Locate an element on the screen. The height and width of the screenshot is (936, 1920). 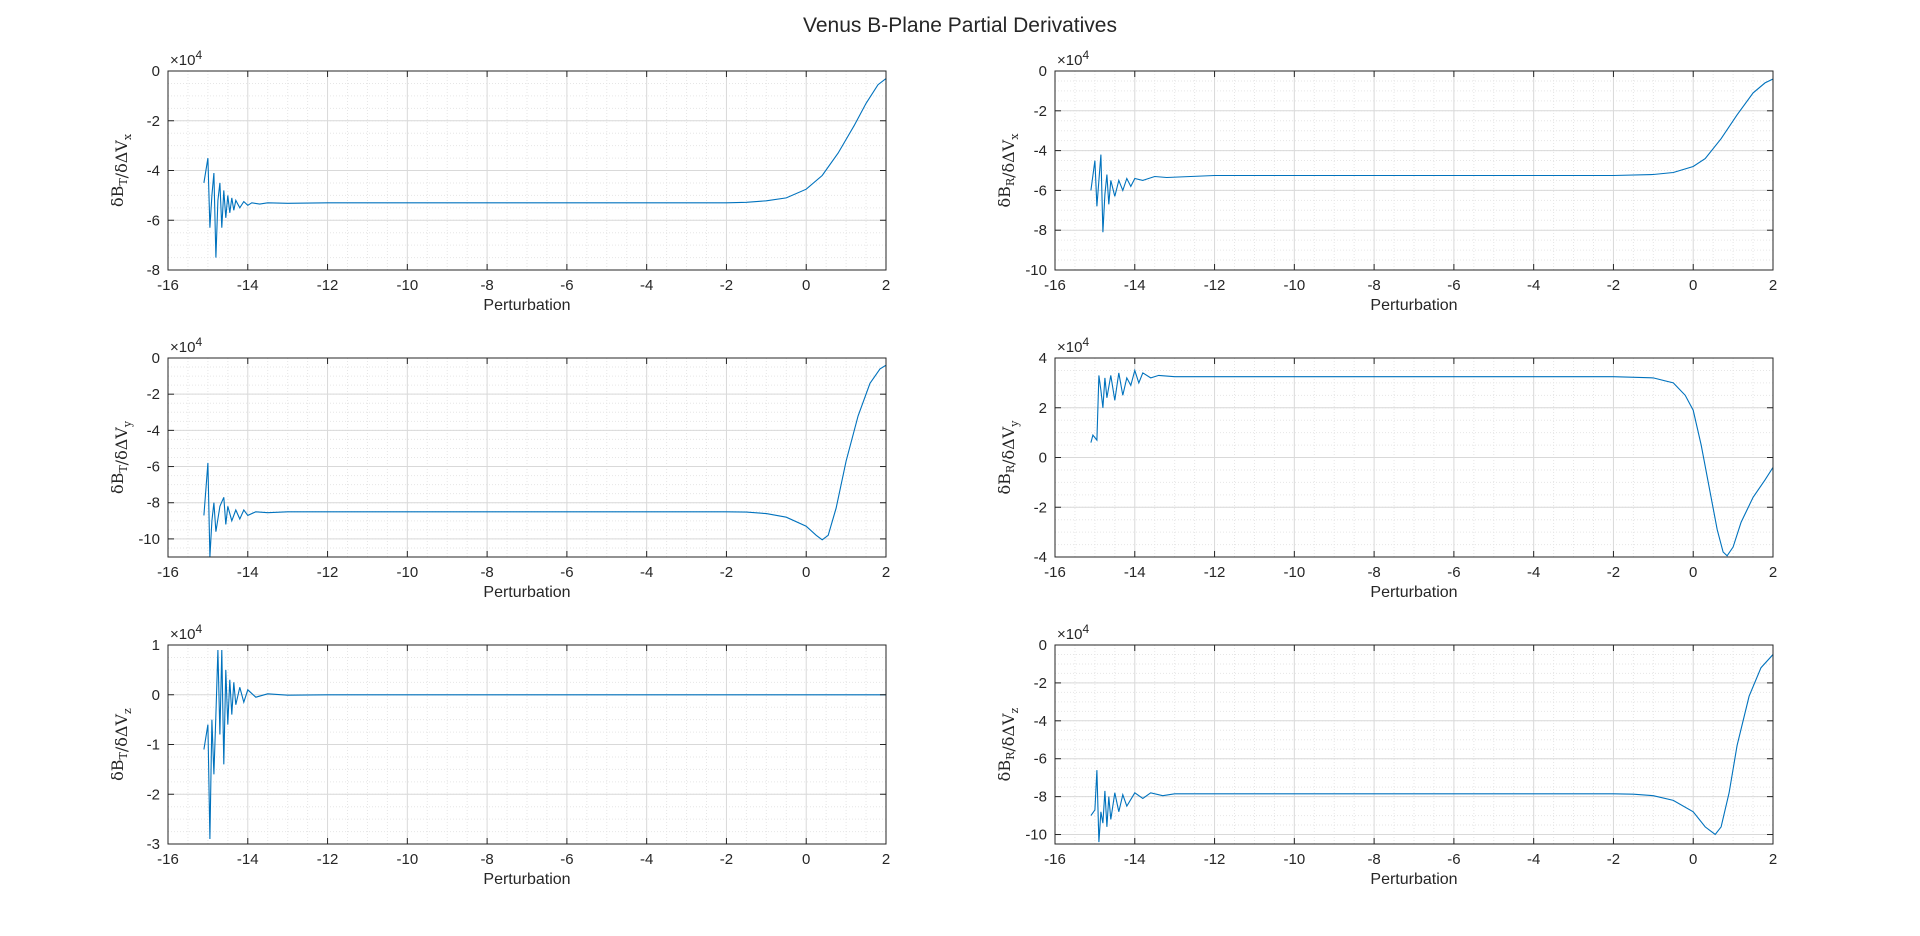
y-tick-label: -8 is located at coordinates (1040, 797).